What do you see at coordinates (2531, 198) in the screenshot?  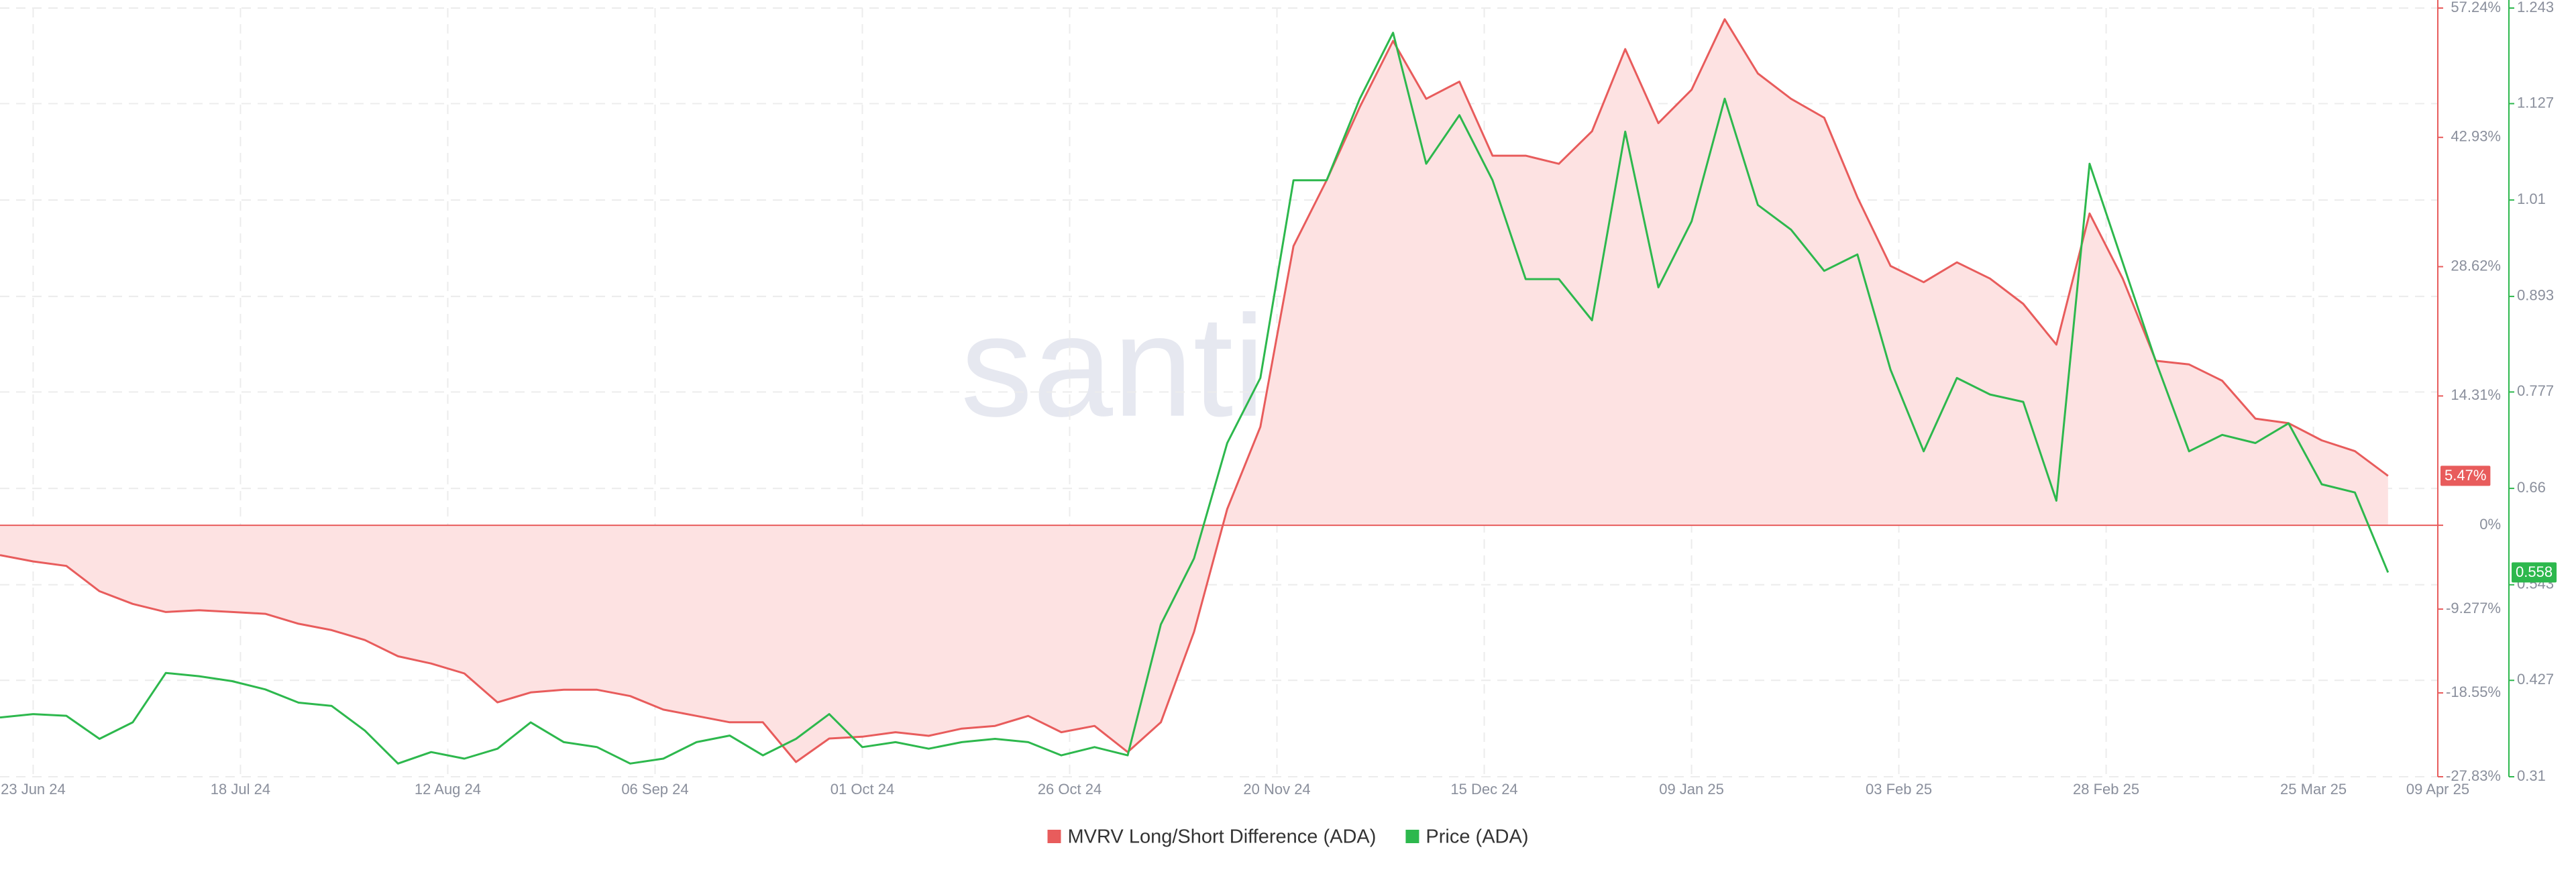 I see `y2-tick-label: 1.01` at bounding box center [2531, 198].